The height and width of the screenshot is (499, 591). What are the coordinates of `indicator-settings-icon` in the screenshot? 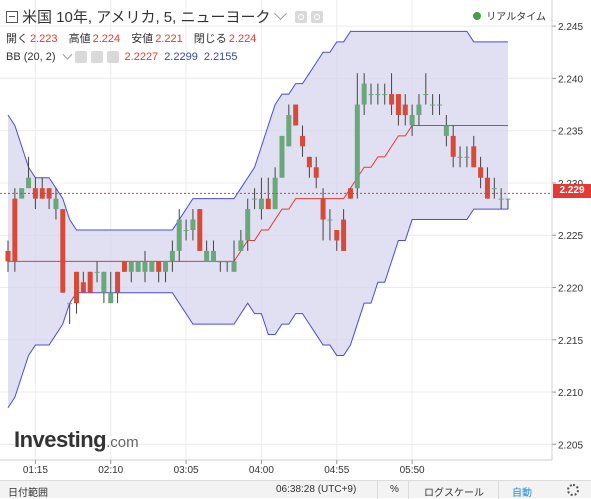 It's located at (96, 57).